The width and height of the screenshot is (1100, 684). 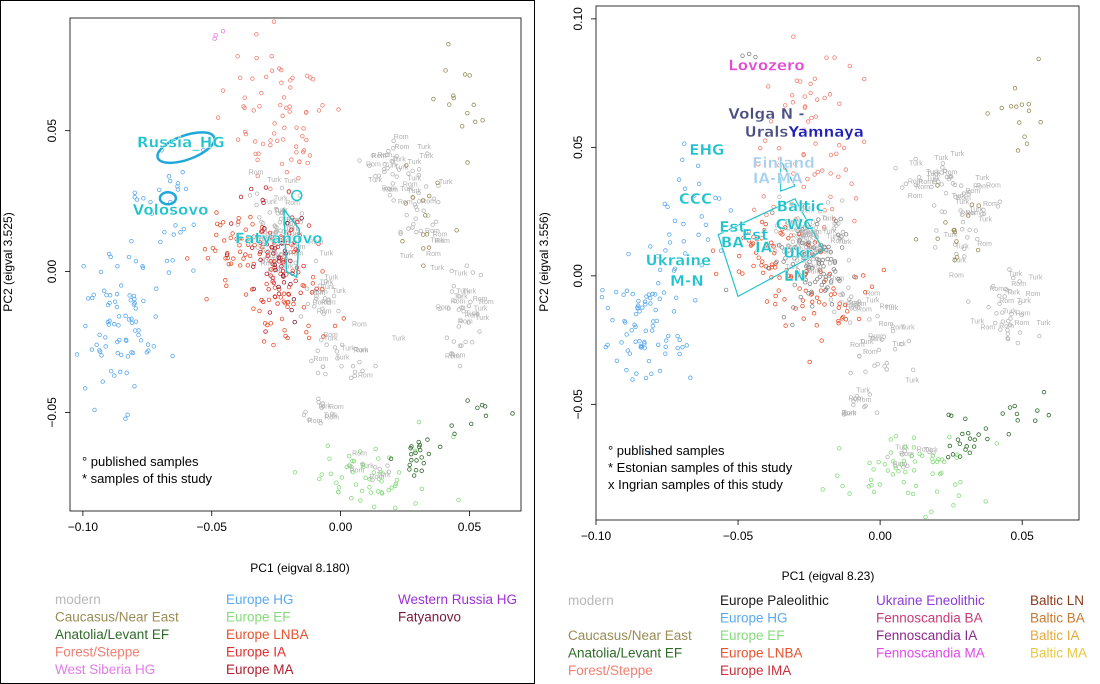 What do you see at coordinates (52, 272) in the screenshot?
I see `y-tick-label: 0.00` at bounding box center [52, 272].